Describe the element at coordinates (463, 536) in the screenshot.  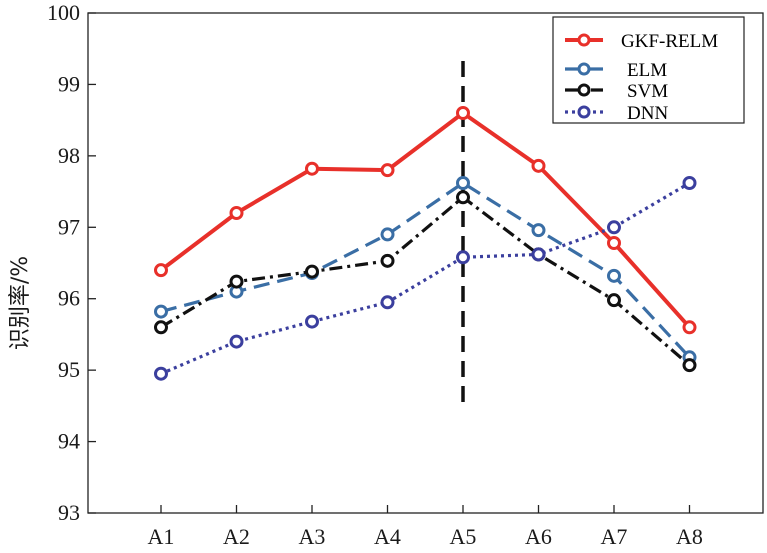
I see `x-tick-label: A5` at that location.